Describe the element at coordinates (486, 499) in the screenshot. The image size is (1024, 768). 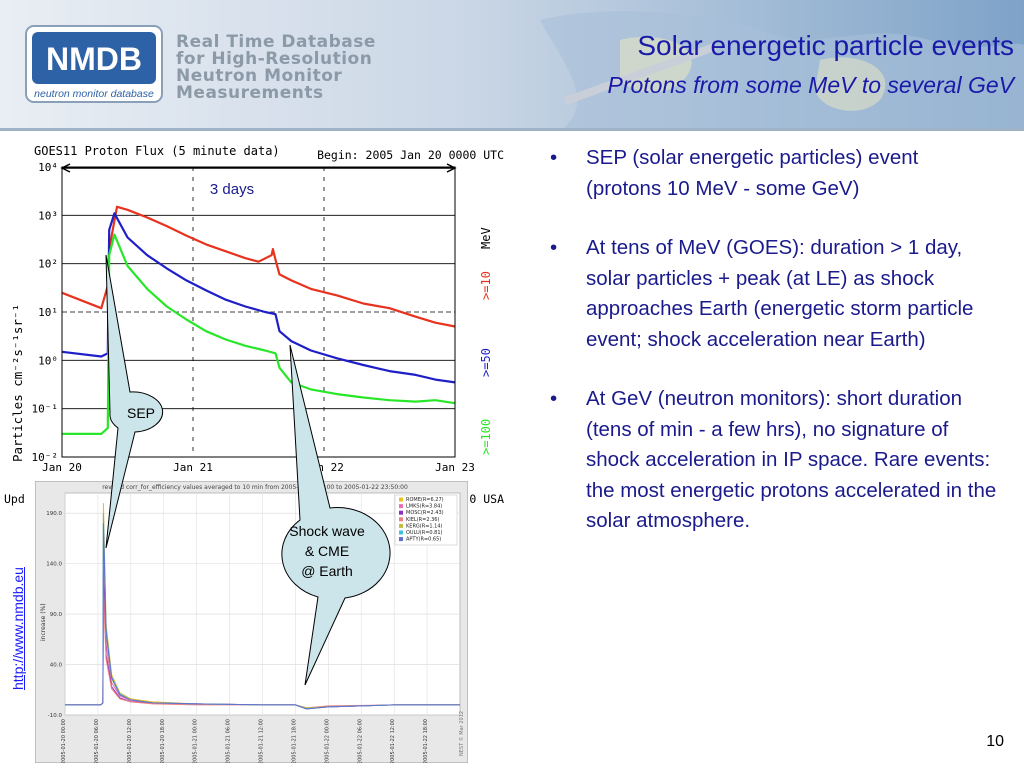
I see `chart-footer-right: 0 USA` at that location.